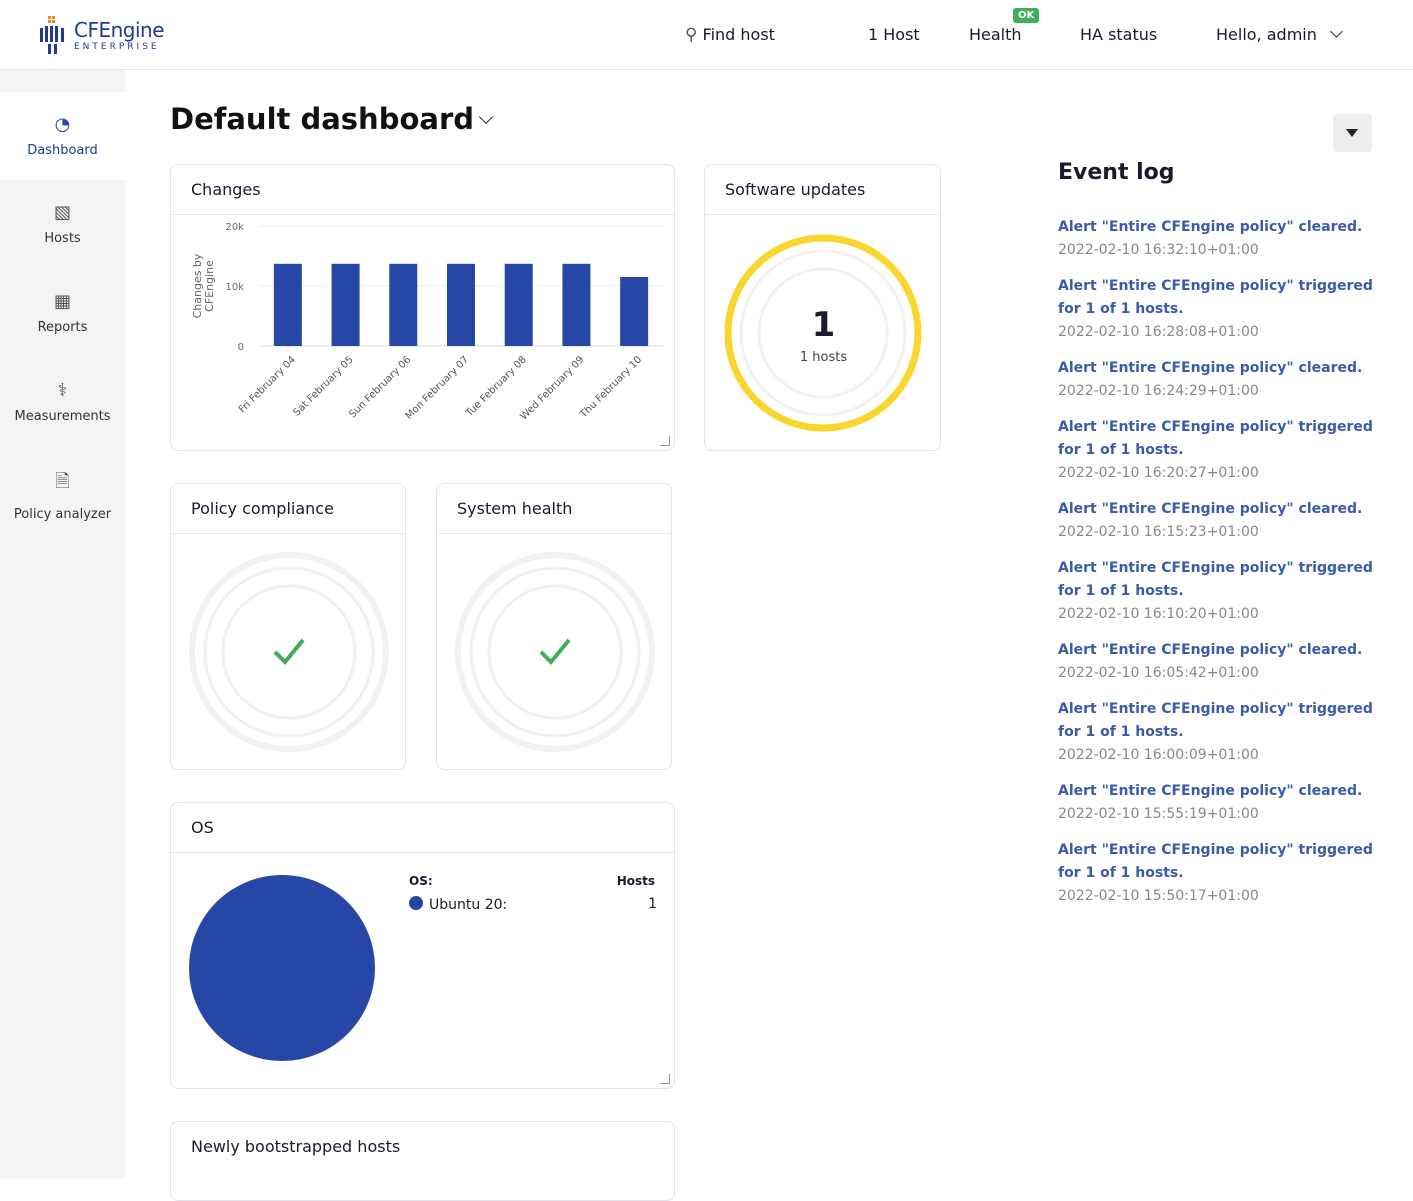 Image resolution: width=1413 pixels, height=1201 pixels. What do you see at coordinates (234, 227) in the screenshot?
I see `y-tick-label: 20k` at bounding box center [234, 227].